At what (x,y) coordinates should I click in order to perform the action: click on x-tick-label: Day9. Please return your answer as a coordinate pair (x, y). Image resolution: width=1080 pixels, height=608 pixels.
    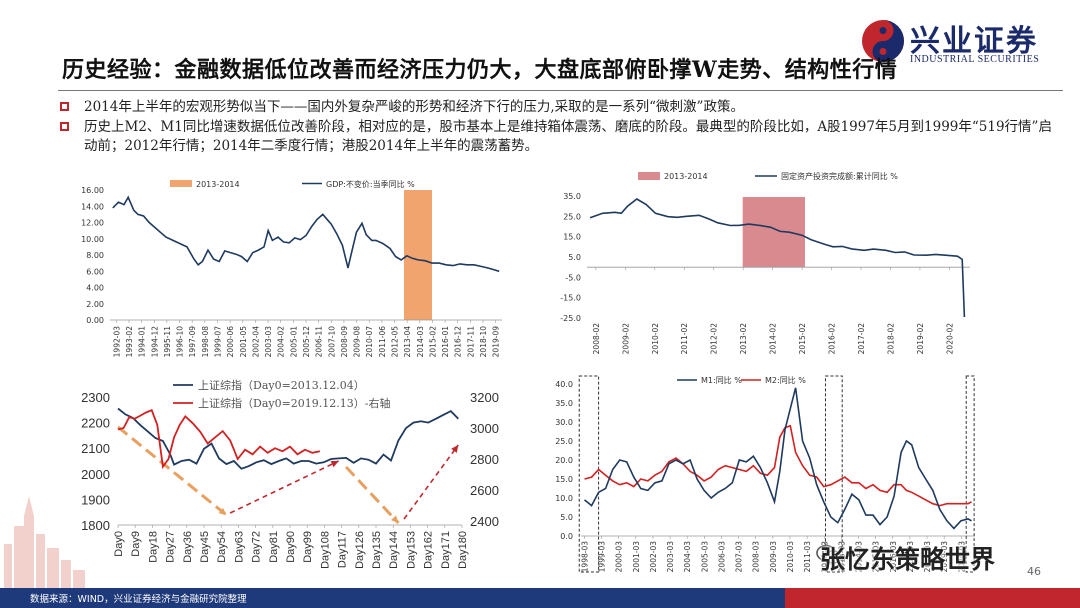
    Looking at the image, I should click on (136, 544).